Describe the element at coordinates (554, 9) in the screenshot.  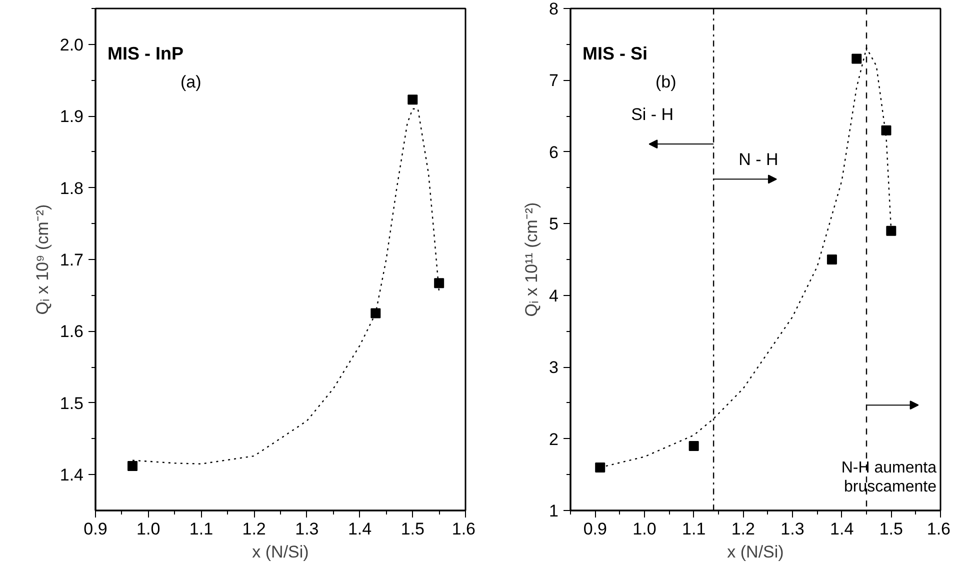
I see `y-tick-label: 8` at that location.